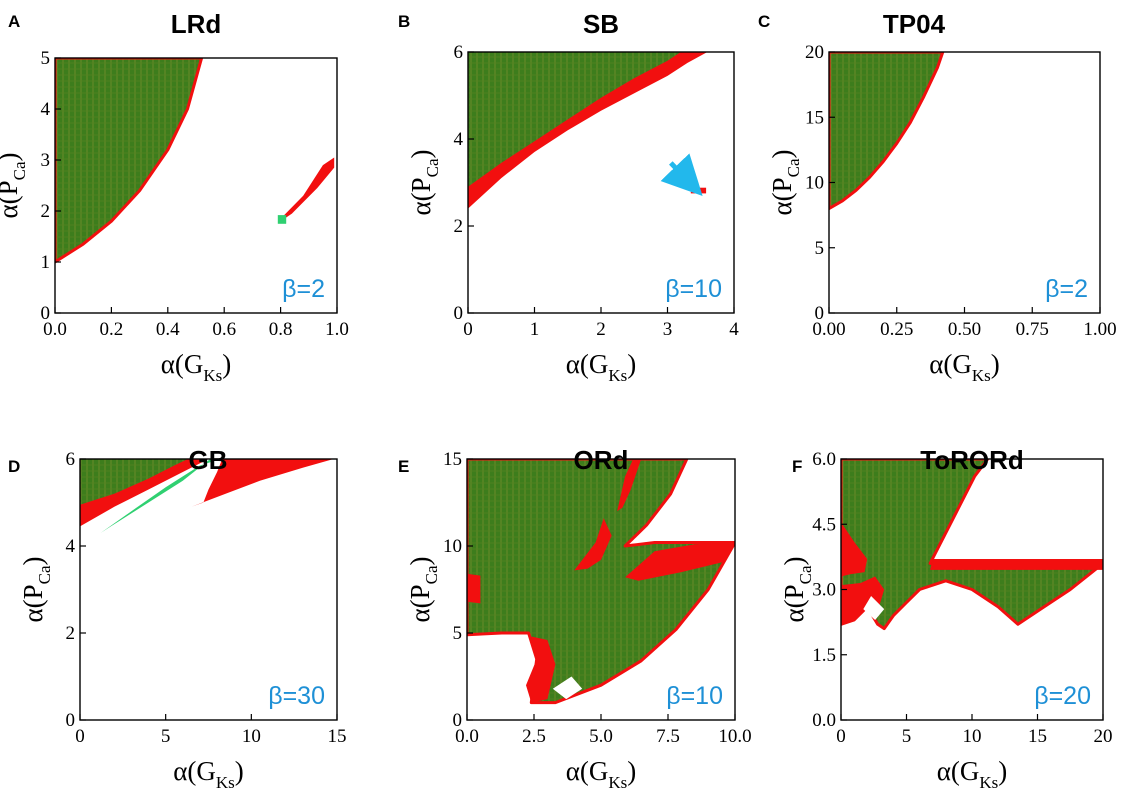  I want to click on y-tick-label: 1.5, so click(824, 655).